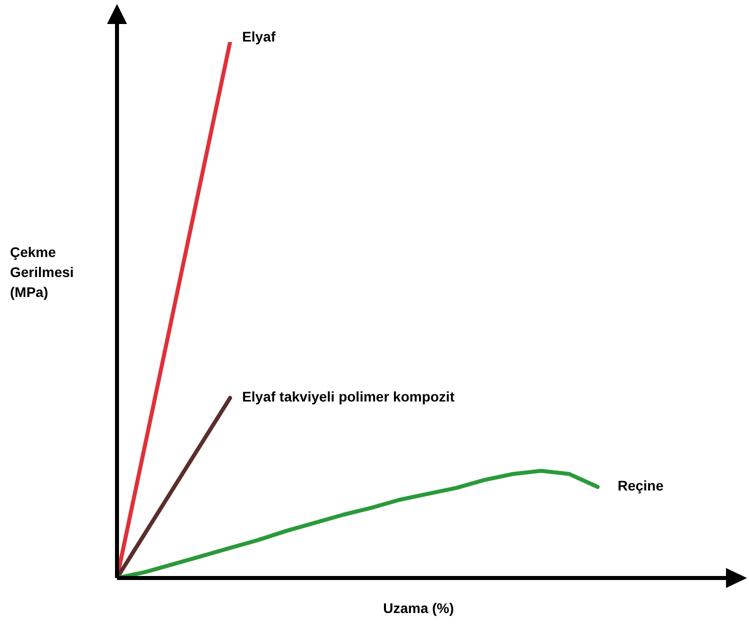 The width and height of the screenshot is (749, 635). What do you see at coordinates (641, 486) in the screenshot?
I see `series-label: Reçine` at bounding box center [641, 486].